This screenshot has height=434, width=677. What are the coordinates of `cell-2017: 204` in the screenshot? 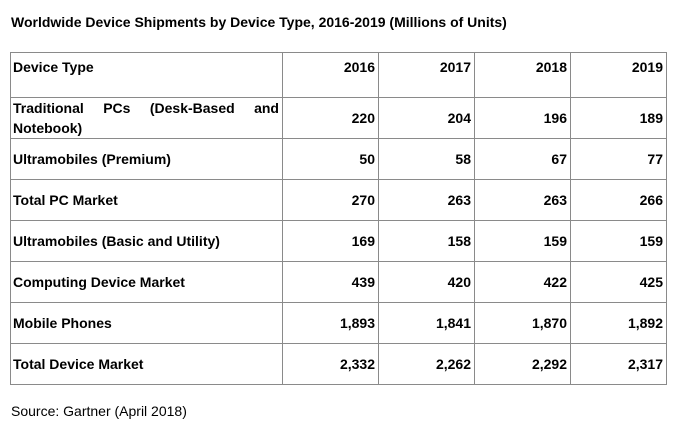 It's located at (426, 118).